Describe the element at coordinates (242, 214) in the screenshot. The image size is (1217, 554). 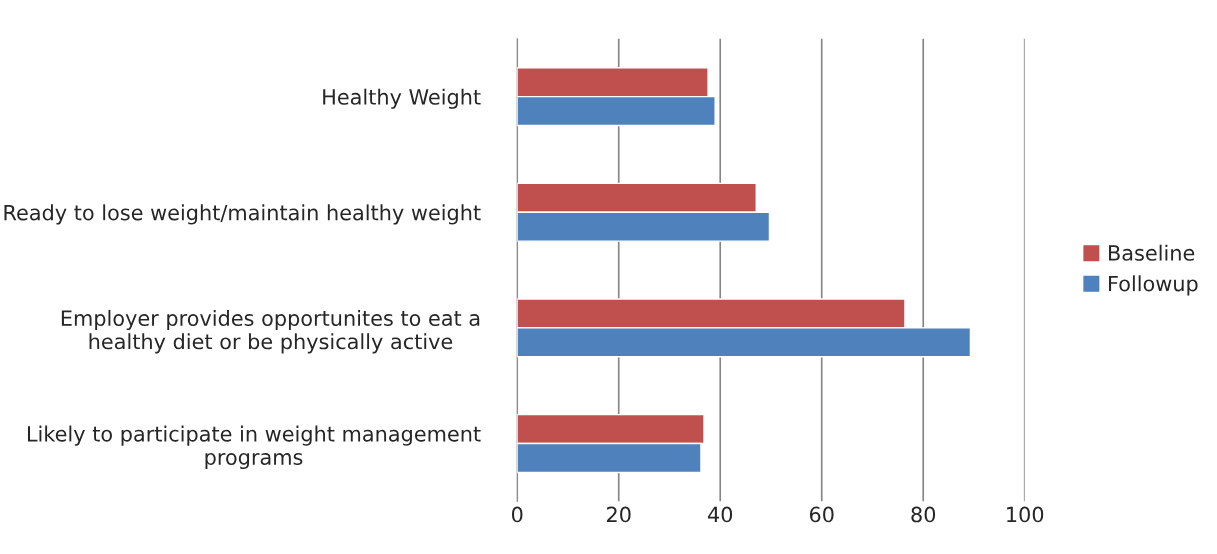
I see `y-tick-label: Ready to lose weight/maintain healthy weight` at that location.